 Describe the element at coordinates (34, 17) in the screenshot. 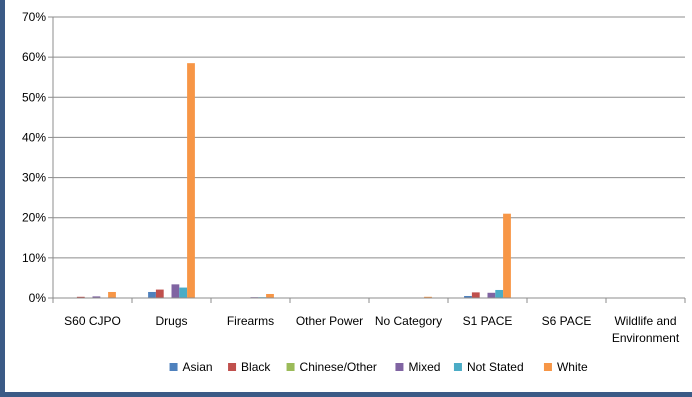

I see `y-tick-label: 70%` at that location.